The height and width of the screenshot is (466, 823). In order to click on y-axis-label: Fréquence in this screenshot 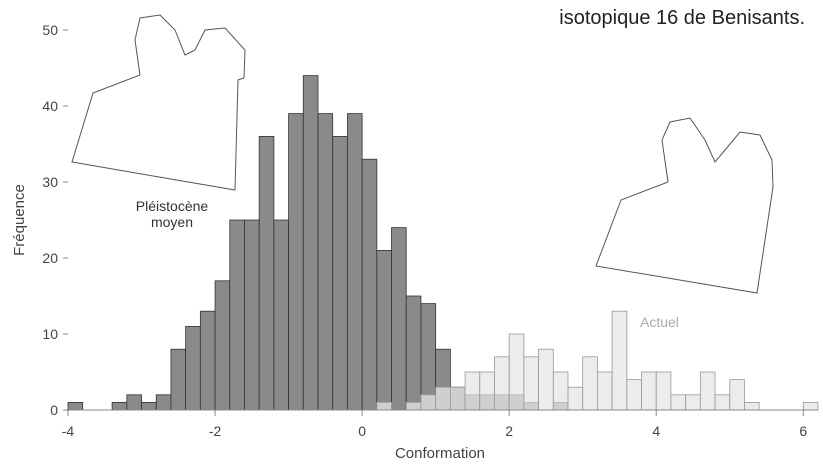, I will do `click(19, 220)`.